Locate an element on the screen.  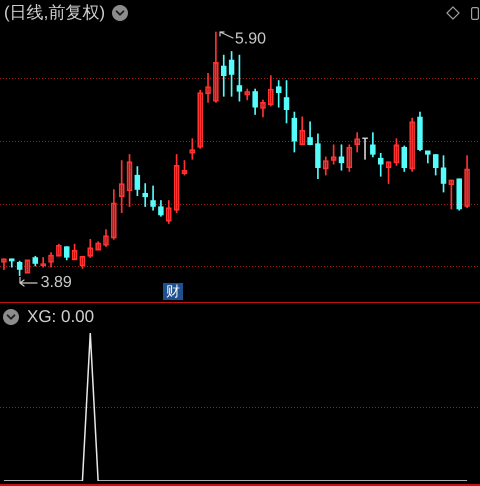
chart-title: (日线,前复权) is located at coordinates (55, 13).